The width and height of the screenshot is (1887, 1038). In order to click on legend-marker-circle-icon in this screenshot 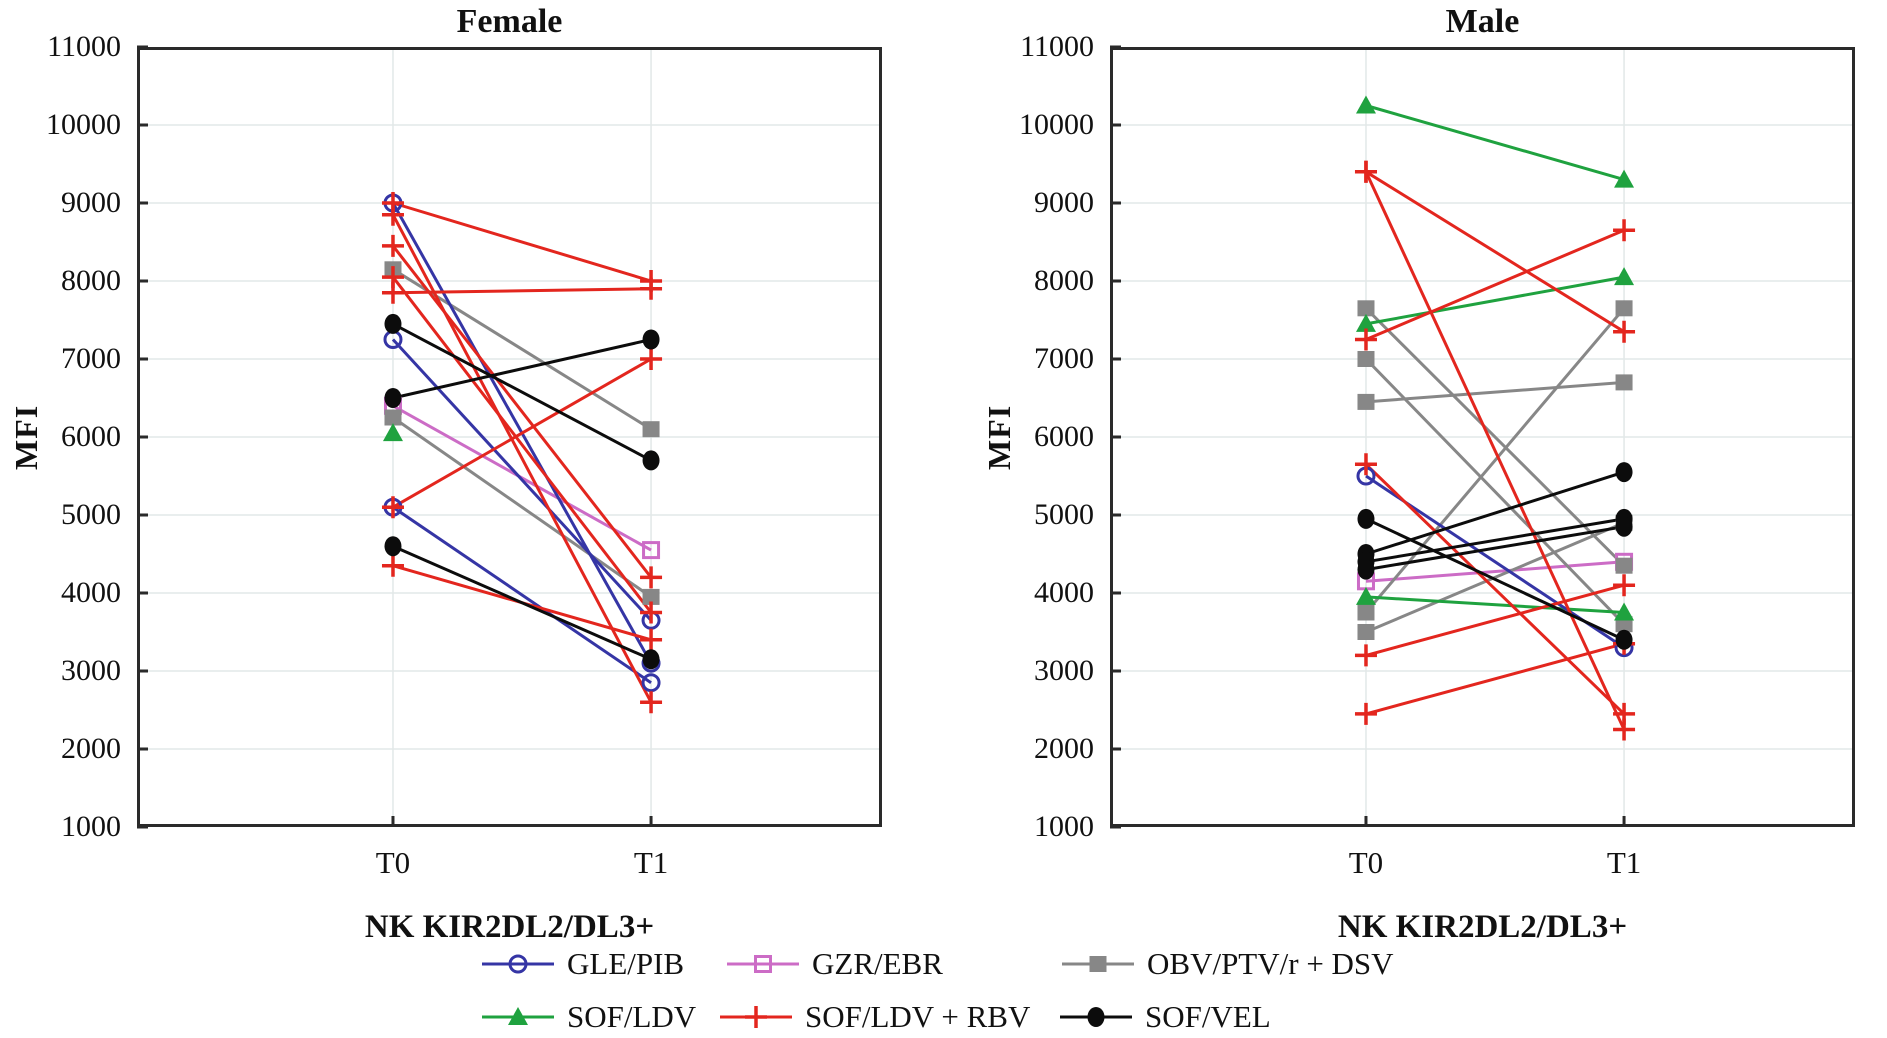, I will do `click(1096, 1017)`.